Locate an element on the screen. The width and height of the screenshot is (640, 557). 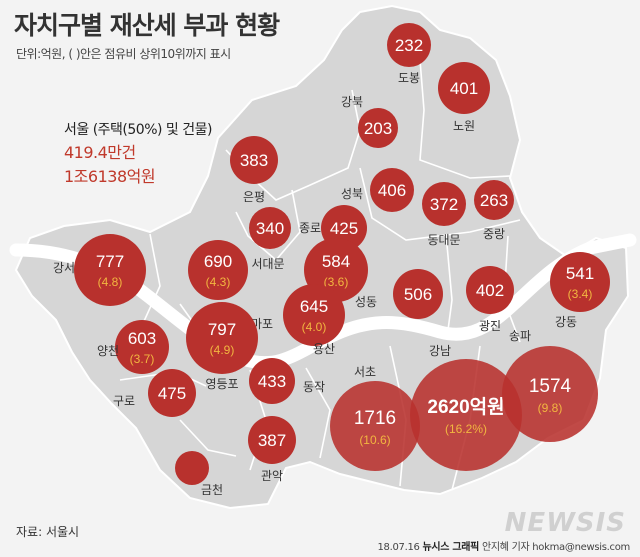
seoul-summary: 서울 (주택(50%) 및 건물) 419.4만건 1조6138억원 is located at coordinates (138, 154).